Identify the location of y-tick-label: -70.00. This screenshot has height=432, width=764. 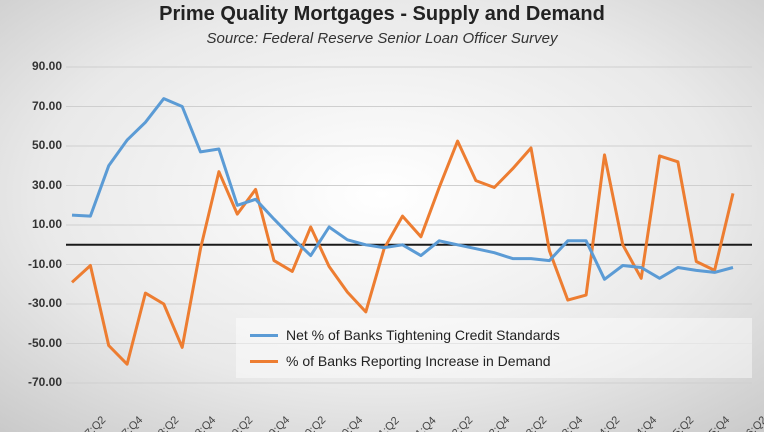
(44, 382).